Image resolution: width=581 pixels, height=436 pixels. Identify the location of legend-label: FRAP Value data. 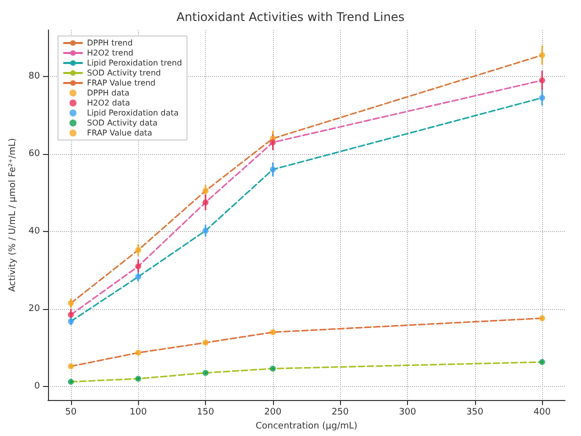
(119, 133).